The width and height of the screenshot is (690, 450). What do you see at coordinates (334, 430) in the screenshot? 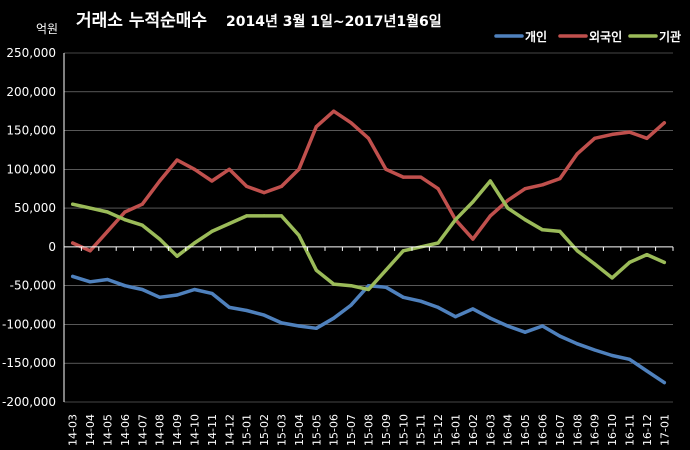
I see `x-tick-label: 15-06` at bounding box center [334, 430].